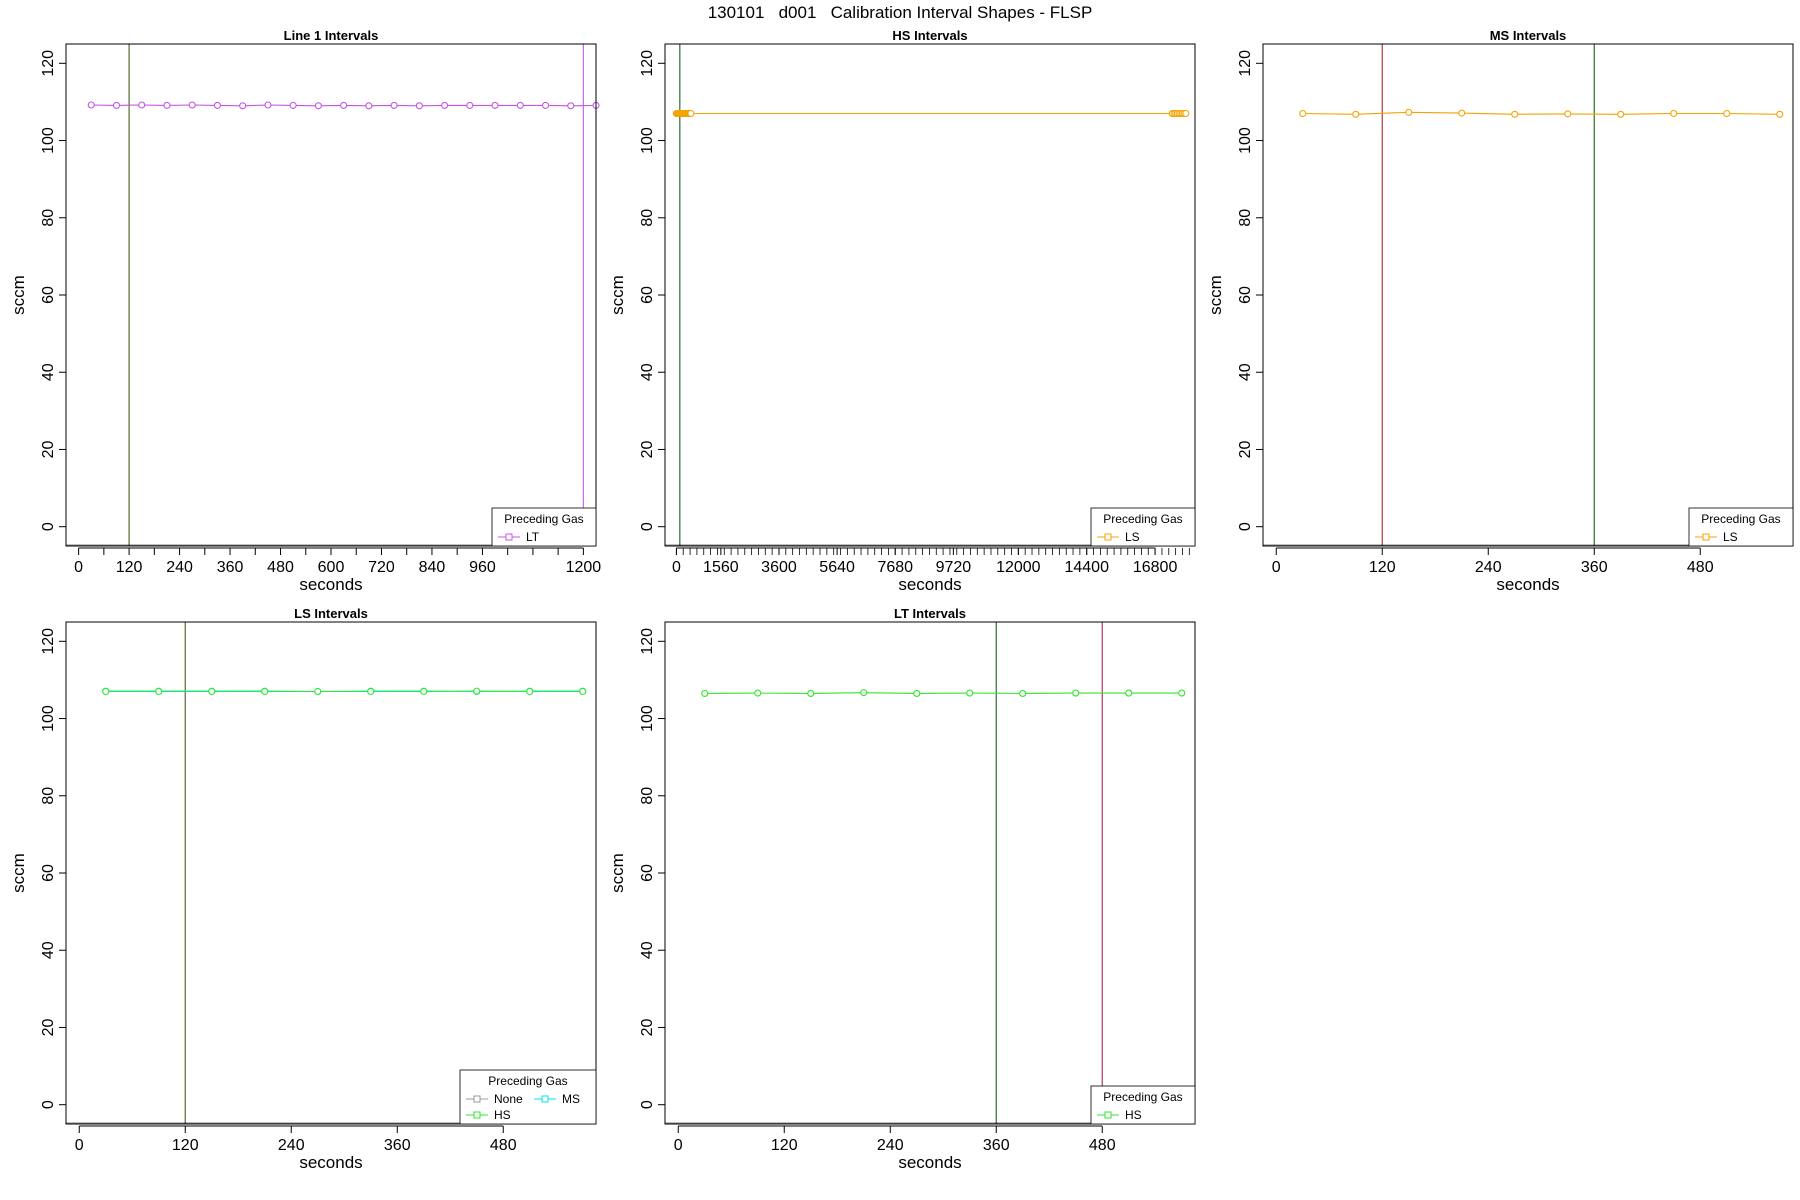 This screenshot has height=1200, width=1800. I want to click on series-line-ls, so click(1541, 113).